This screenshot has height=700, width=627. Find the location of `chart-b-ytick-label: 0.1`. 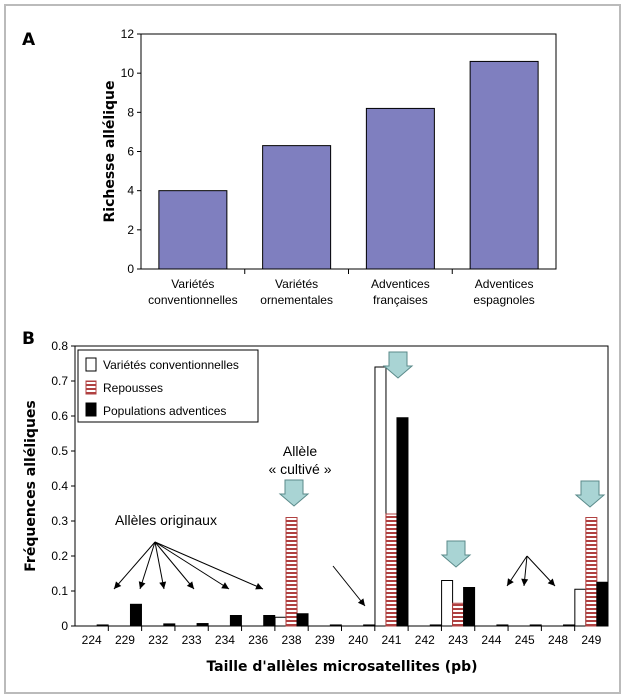

chart-b-ytick-label: 0.1 is located at coordinates (59, 591).